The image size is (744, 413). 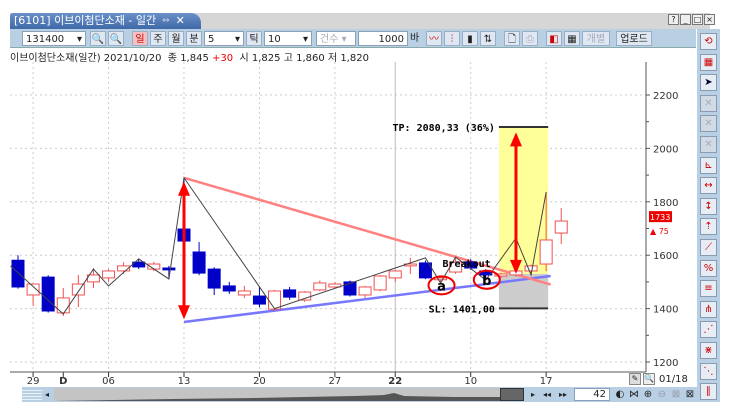 I want to click on compare-icon: ◧, so click(x=554, y=38).